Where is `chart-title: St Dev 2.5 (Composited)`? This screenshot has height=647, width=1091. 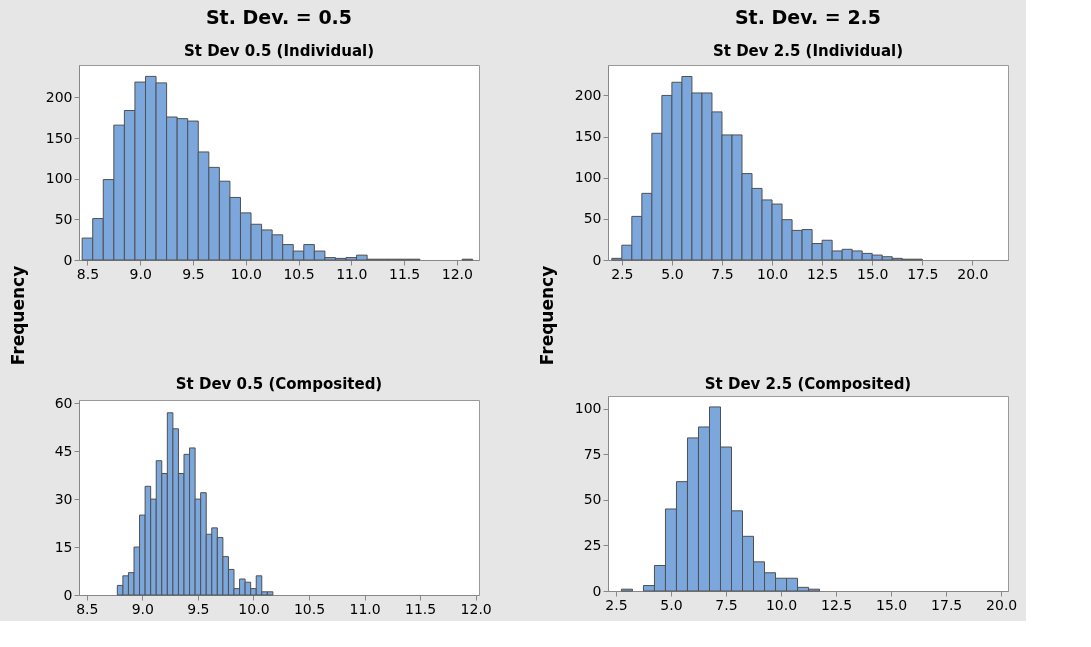 chart-title: St Dev 2.5 (Composited) is located at coordinates (808, 384).